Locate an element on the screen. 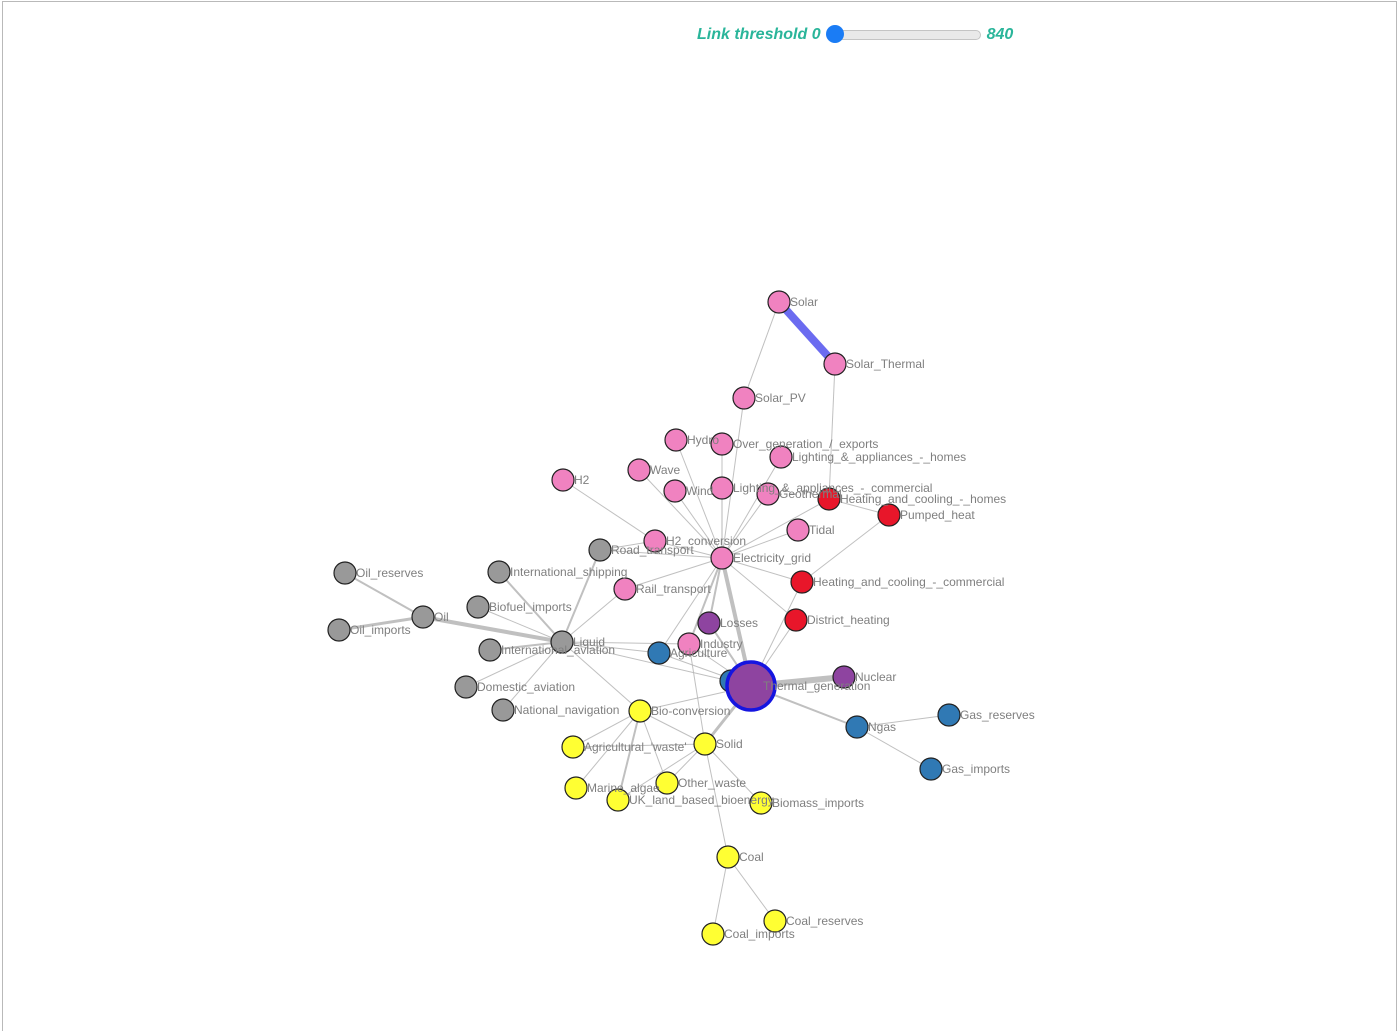  node-Bio_conversion is located at coordinates (640, 711).